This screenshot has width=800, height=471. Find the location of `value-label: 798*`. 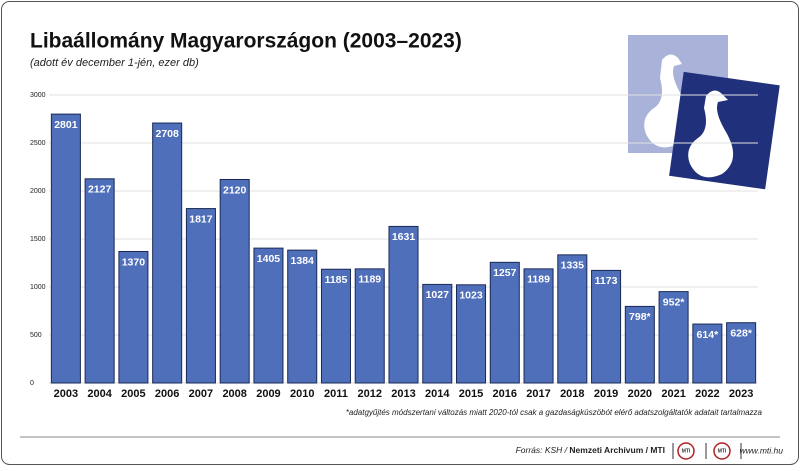

value-label: 798* is located at coordinates (640, 317).